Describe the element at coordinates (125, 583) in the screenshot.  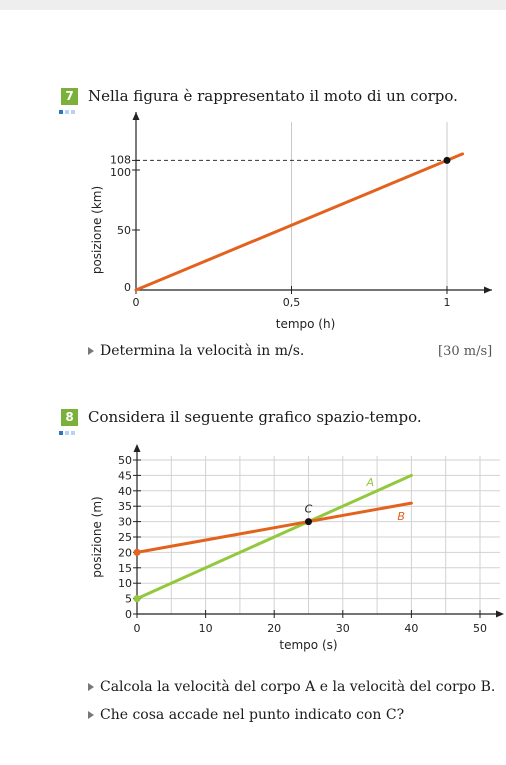
I see `y-tick-label: 10` at that location.